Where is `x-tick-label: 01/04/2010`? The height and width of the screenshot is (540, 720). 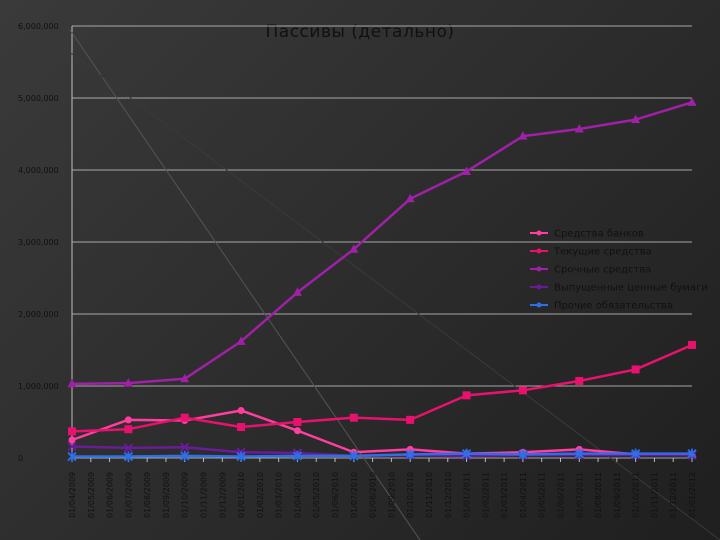
x-tick-label: 01/04/2010 is located at coordinates (297, 495).